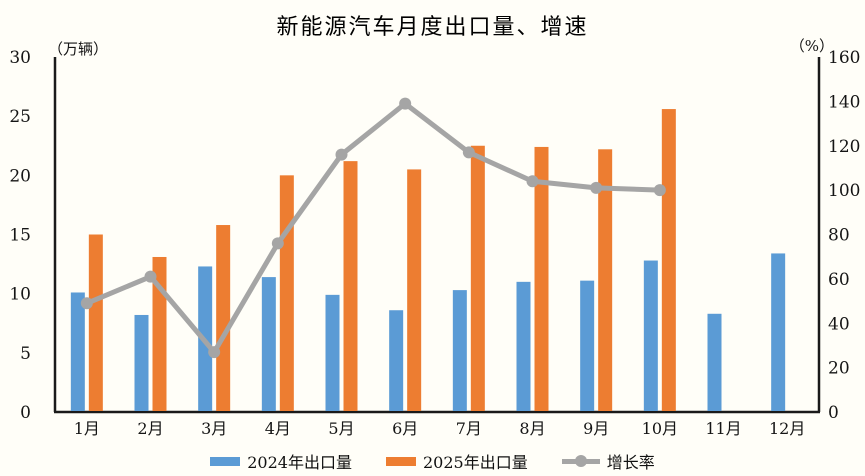  What do you see at coordinates (532, 181) in the screenshot?
I see `point-增长率-8月` at bounding box center [532, 181].